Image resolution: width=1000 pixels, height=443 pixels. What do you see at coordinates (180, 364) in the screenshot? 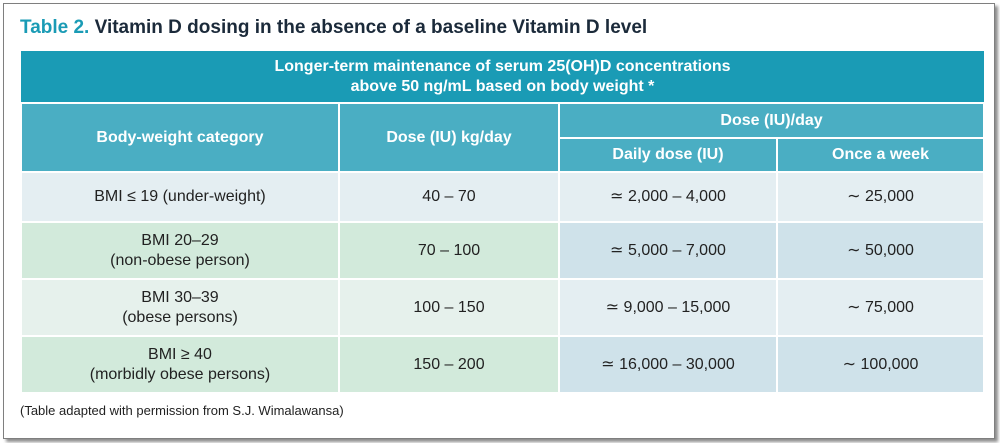
I see `cell-category: BMI ≥ 40 (morbidly obese persons)` at bounding box center [180, 364].